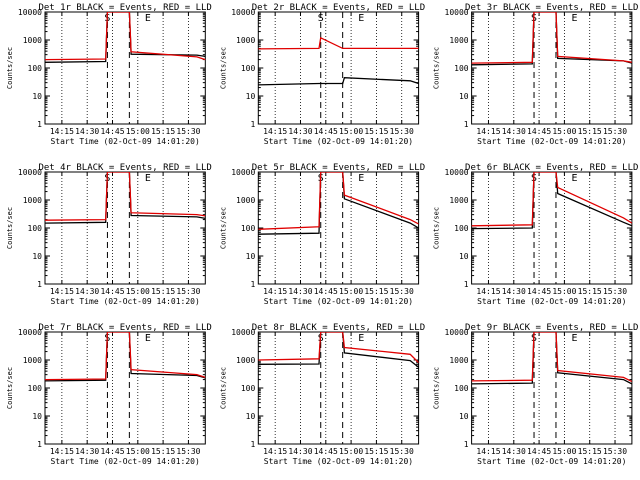  I want to click on chart-title: Det 2r BLACK = Events, RED = LLD, so click(338, 8).